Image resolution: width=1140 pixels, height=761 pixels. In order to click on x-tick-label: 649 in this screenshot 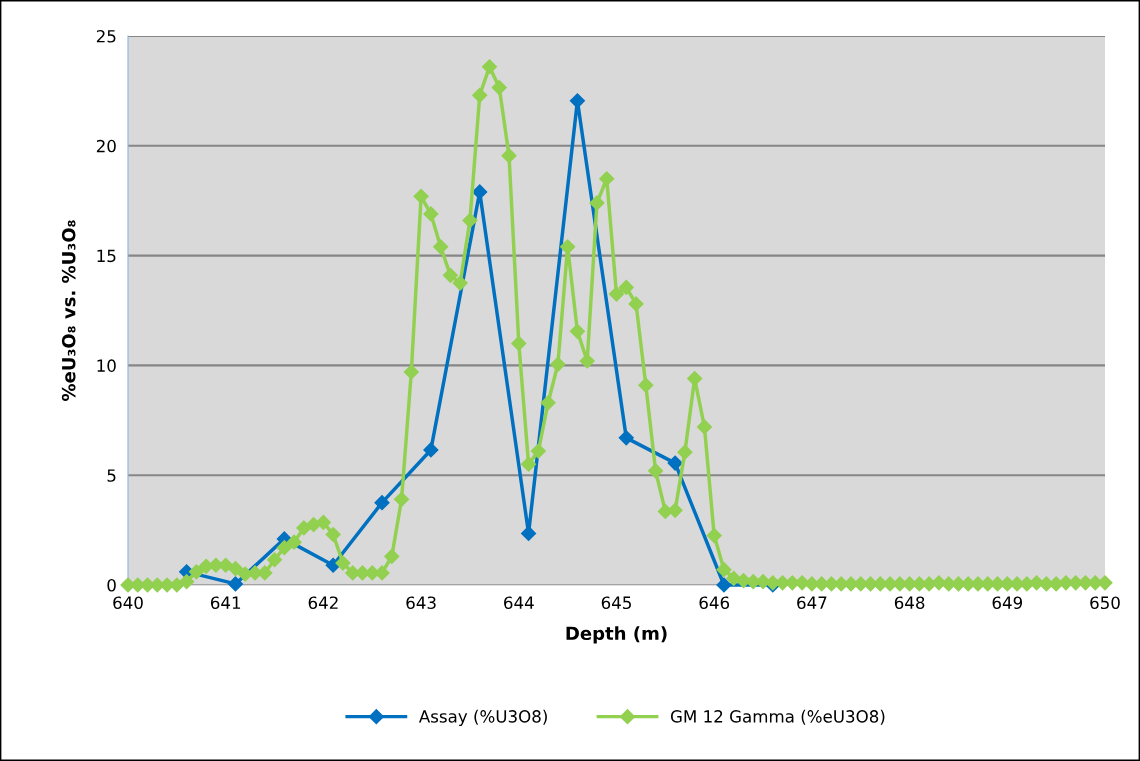, I will do `click(1007, 603)`.